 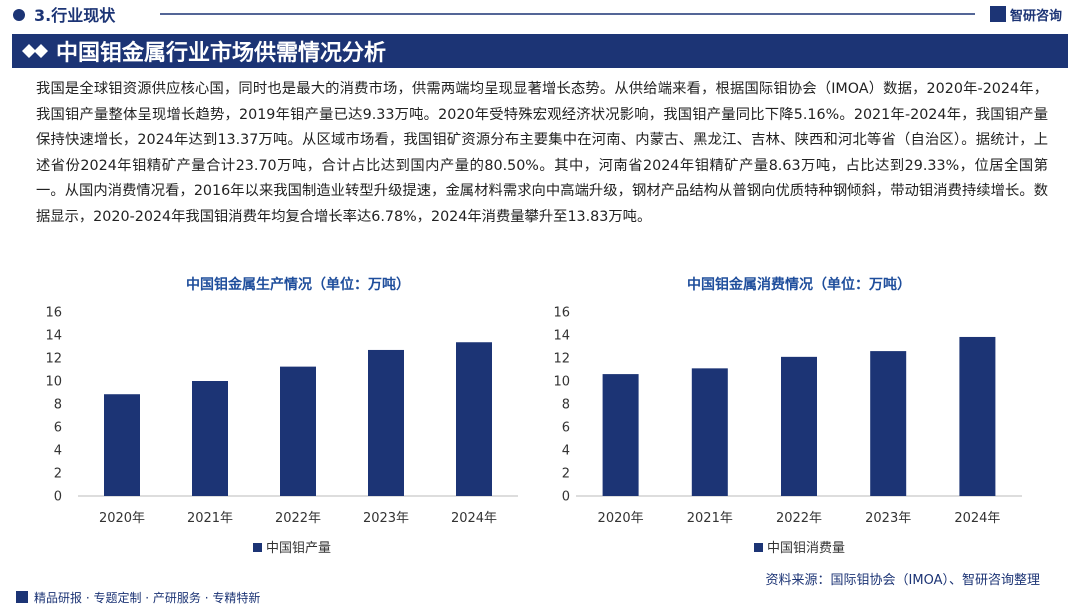 I want to click on section-icon, so click(x=19, y=15).